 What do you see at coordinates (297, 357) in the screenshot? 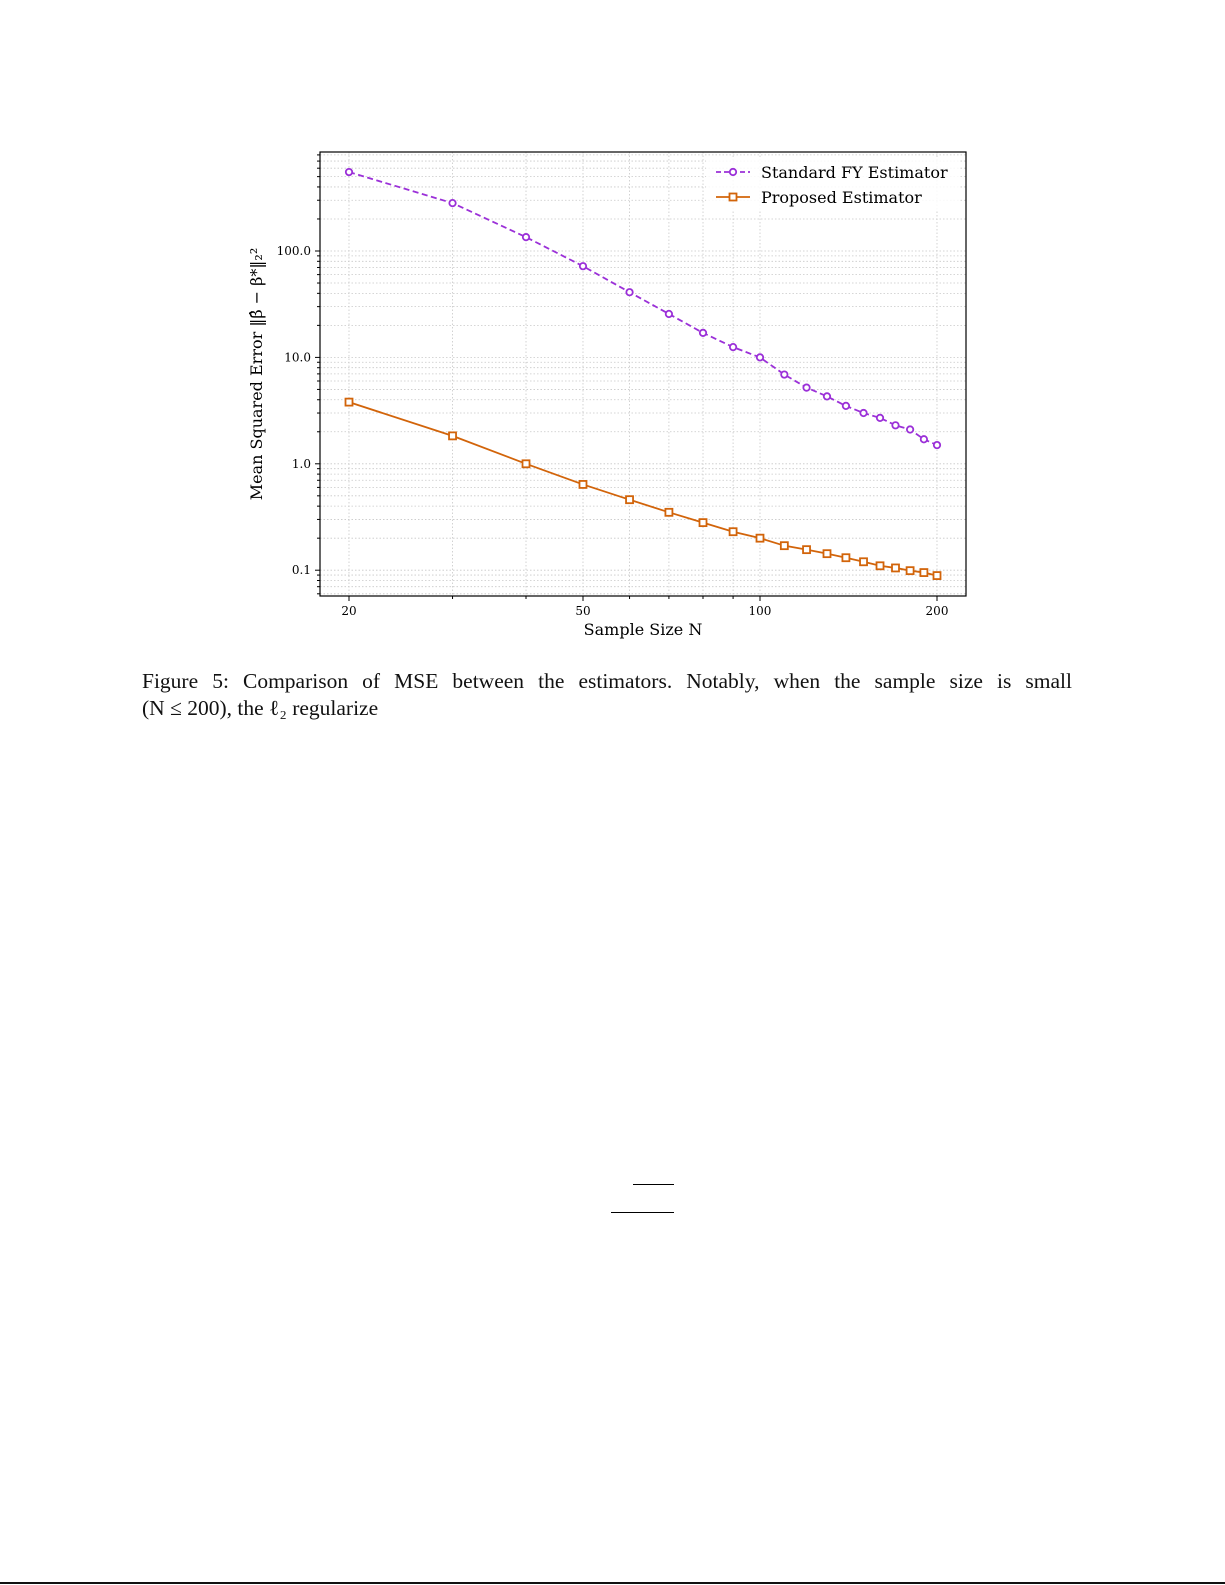
I see `y-tick-label: 10.0` at bounding box center [297, 357].